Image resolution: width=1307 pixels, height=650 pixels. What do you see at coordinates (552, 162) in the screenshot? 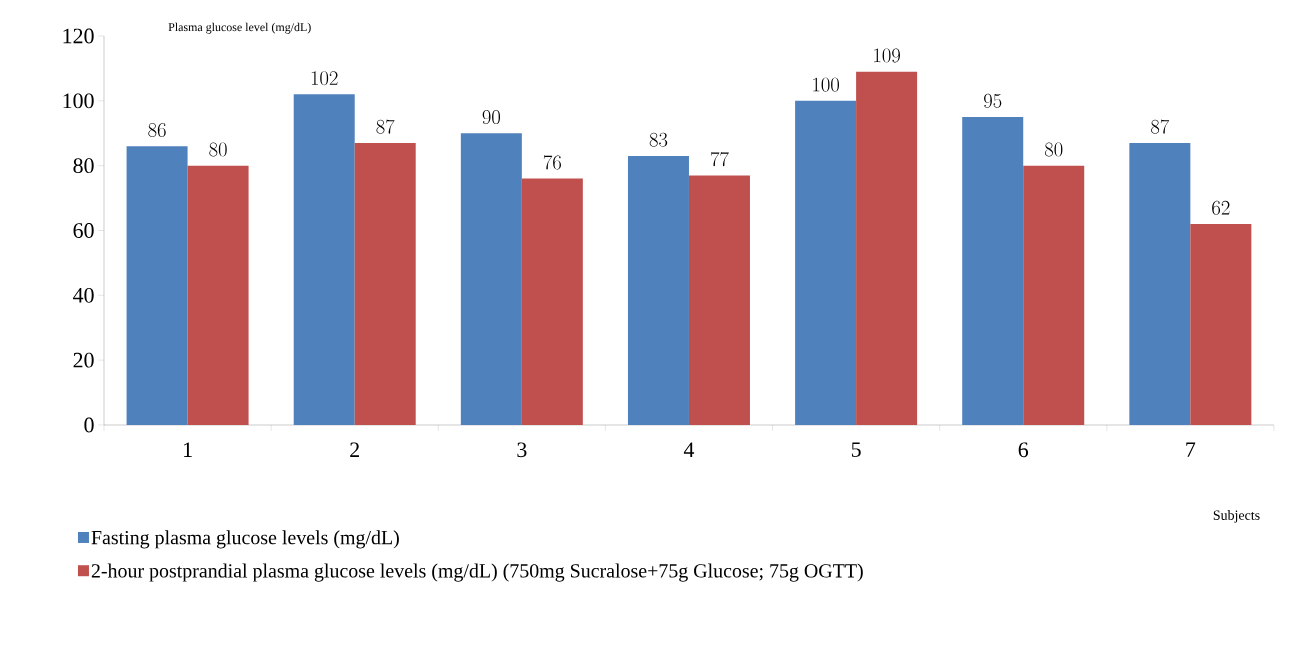
I see `data-label: 76` at bounding box center [552, 162].